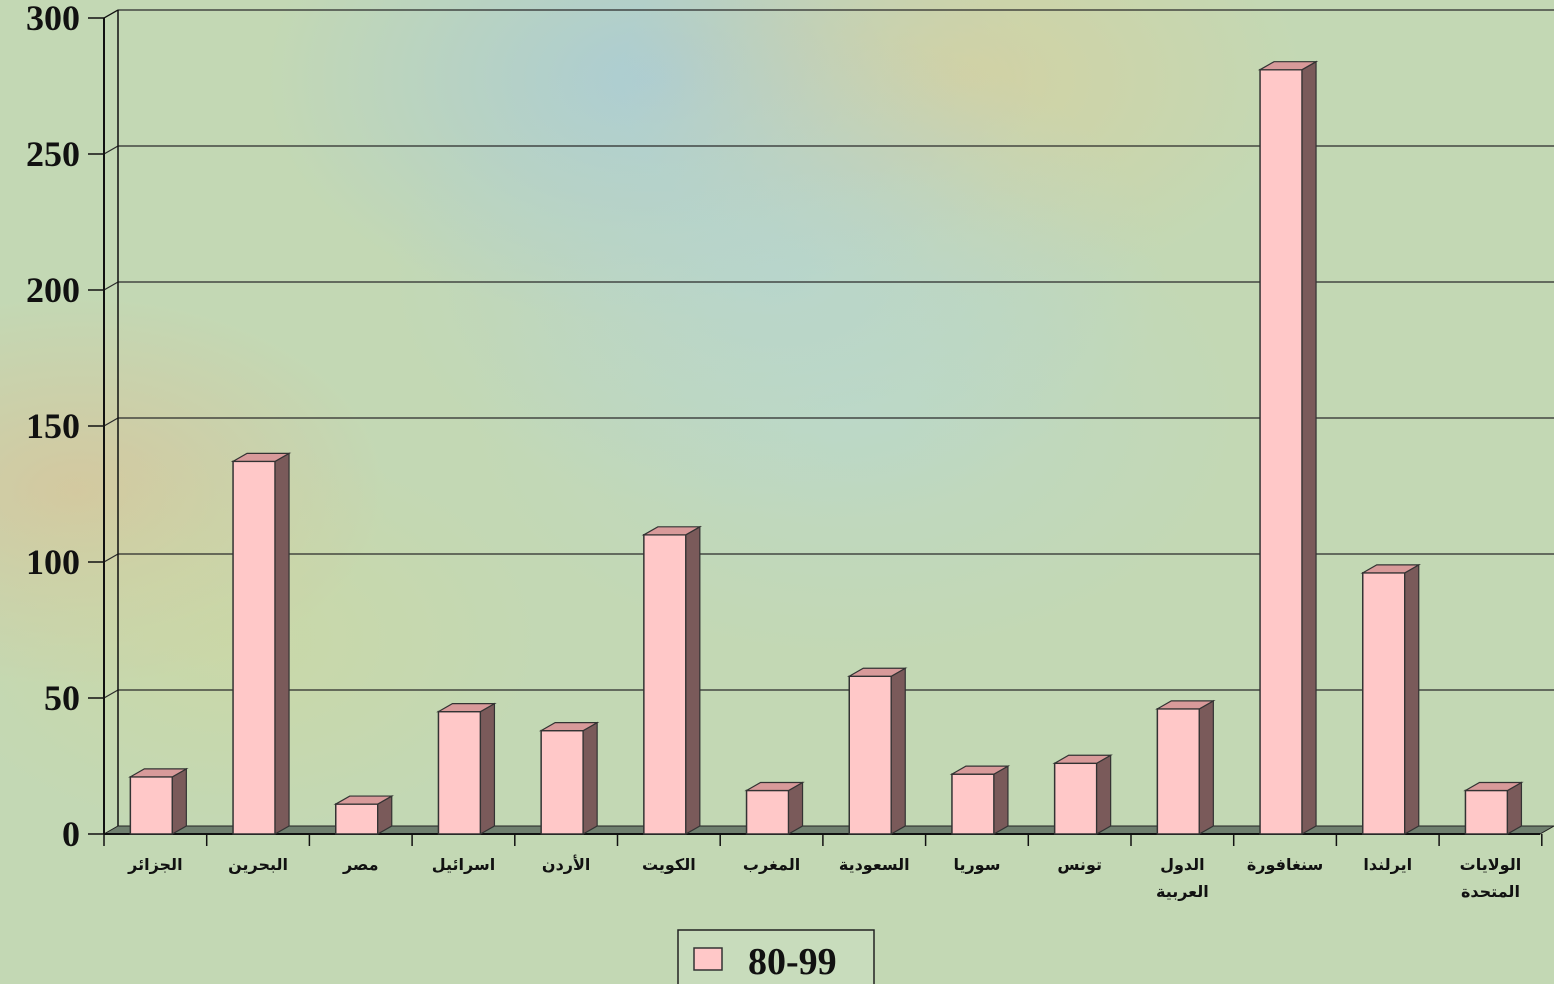 The image size is (1554, 984). Describe the element at coordinates (708, 959) in the screenshot. I see `legend-swatch` at that location.